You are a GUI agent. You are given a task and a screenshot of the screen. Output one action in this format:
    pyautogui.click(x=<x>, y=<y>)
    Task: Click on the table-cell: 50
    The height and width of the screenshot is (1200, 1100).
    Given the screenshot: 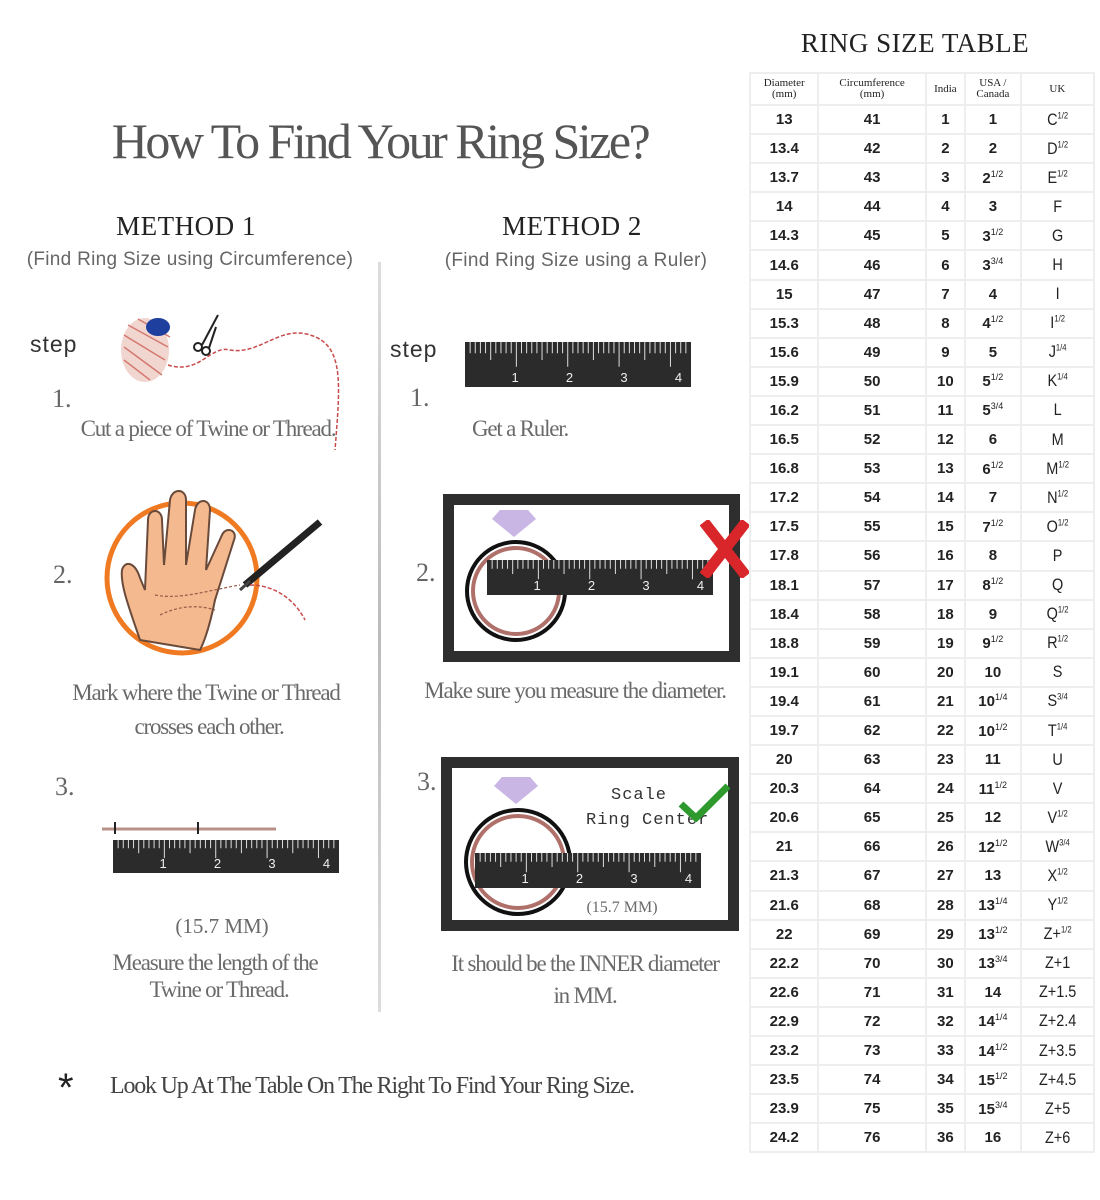 What is the action you would take?
    pyautogui.click(x=872, y=381)
    